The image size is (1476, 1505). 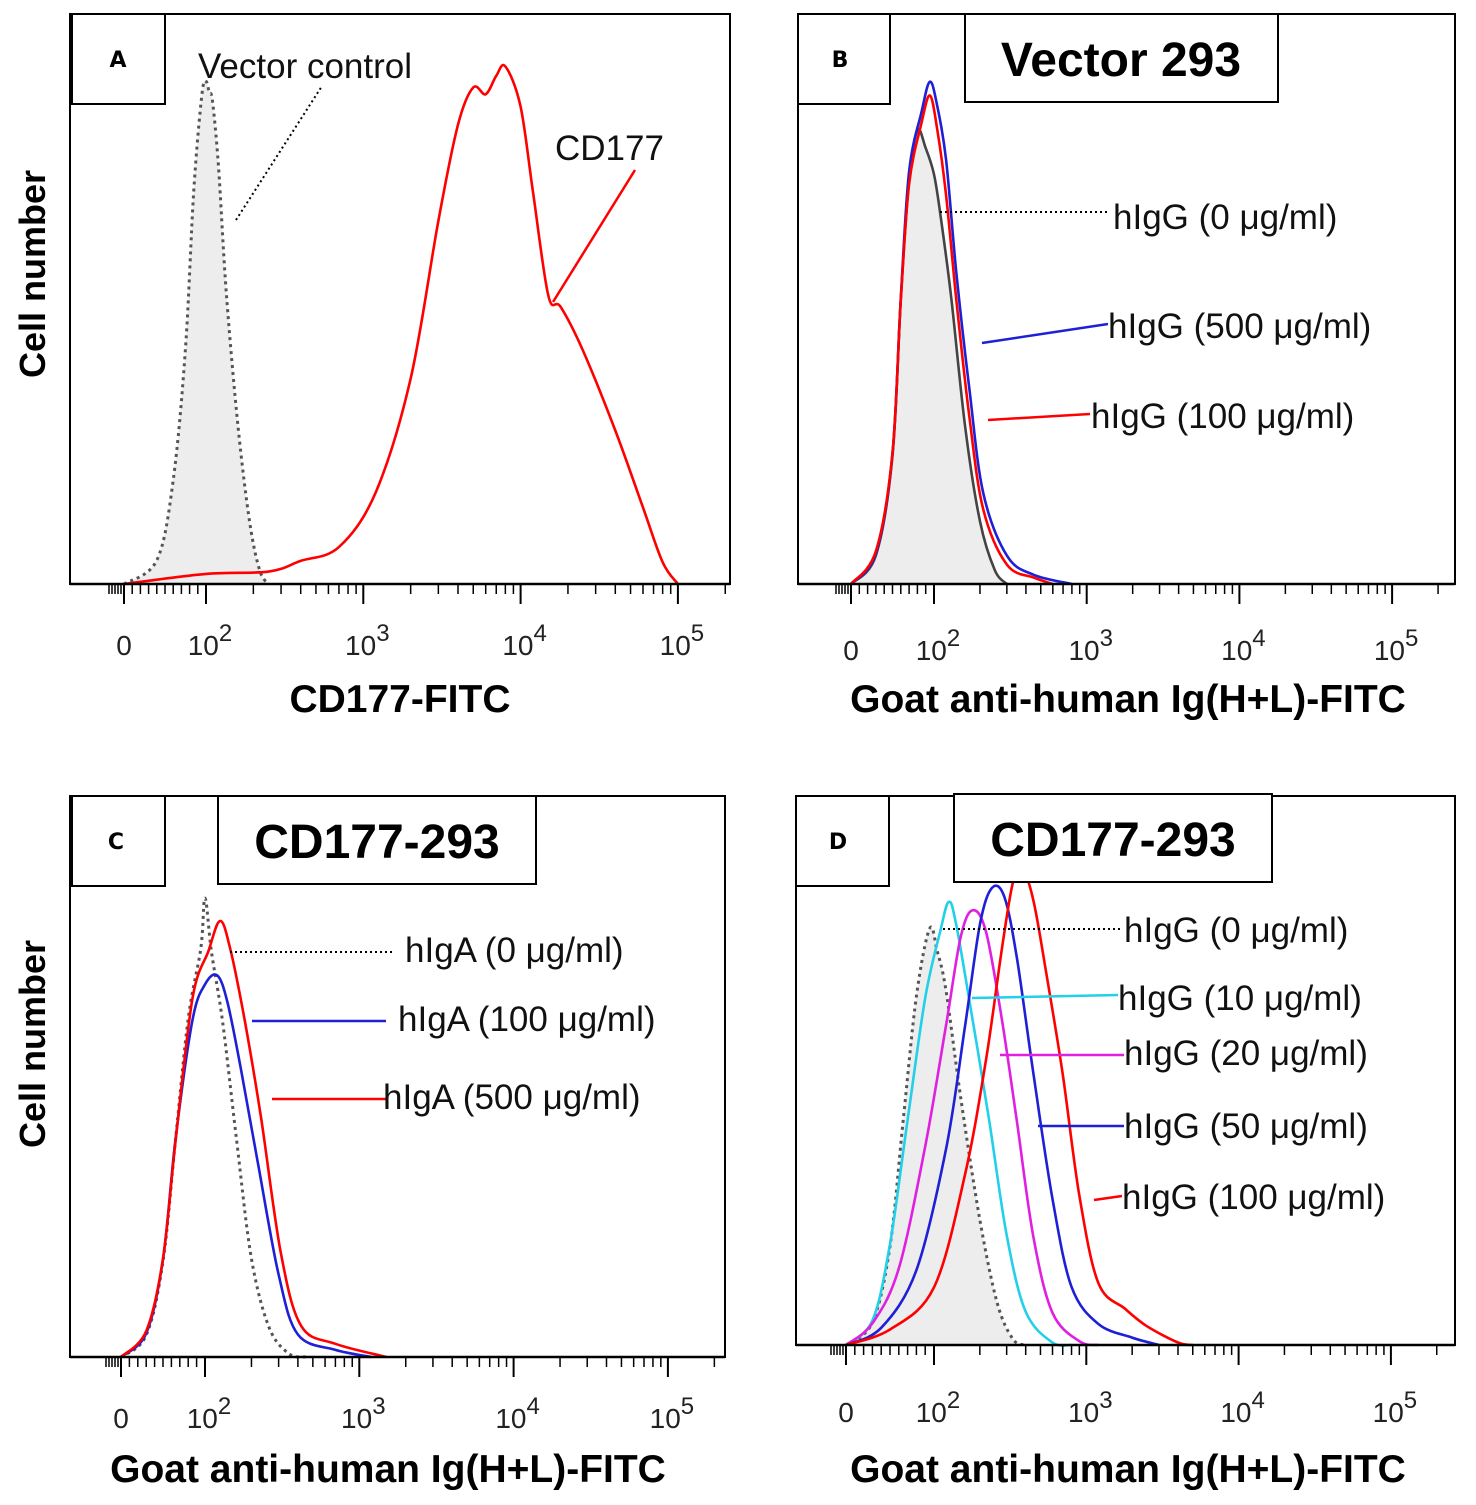 What do you see at coordinates (1246, 1053) in the screenshot?
I see `annotation-d-higg-20: hIgG (20 μg/ml)` at bounding box center [1246, 1053].